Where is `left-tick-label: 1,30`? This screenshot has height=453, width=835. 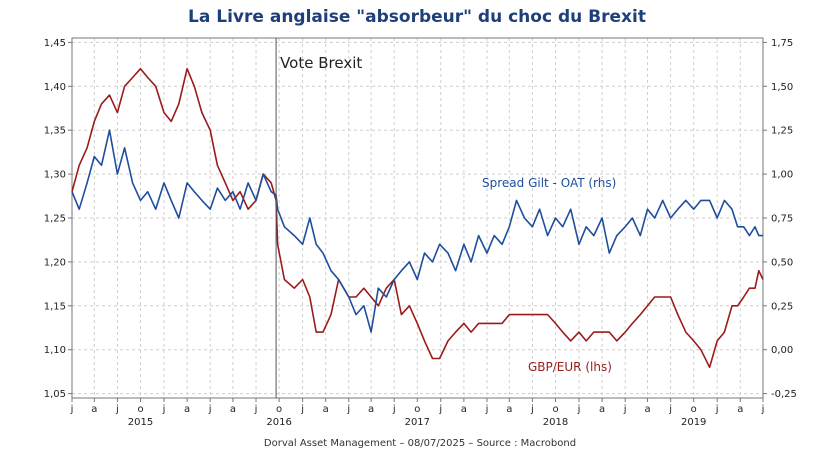
left-tick-label: 1,30 is located at coordinates (55, 175).